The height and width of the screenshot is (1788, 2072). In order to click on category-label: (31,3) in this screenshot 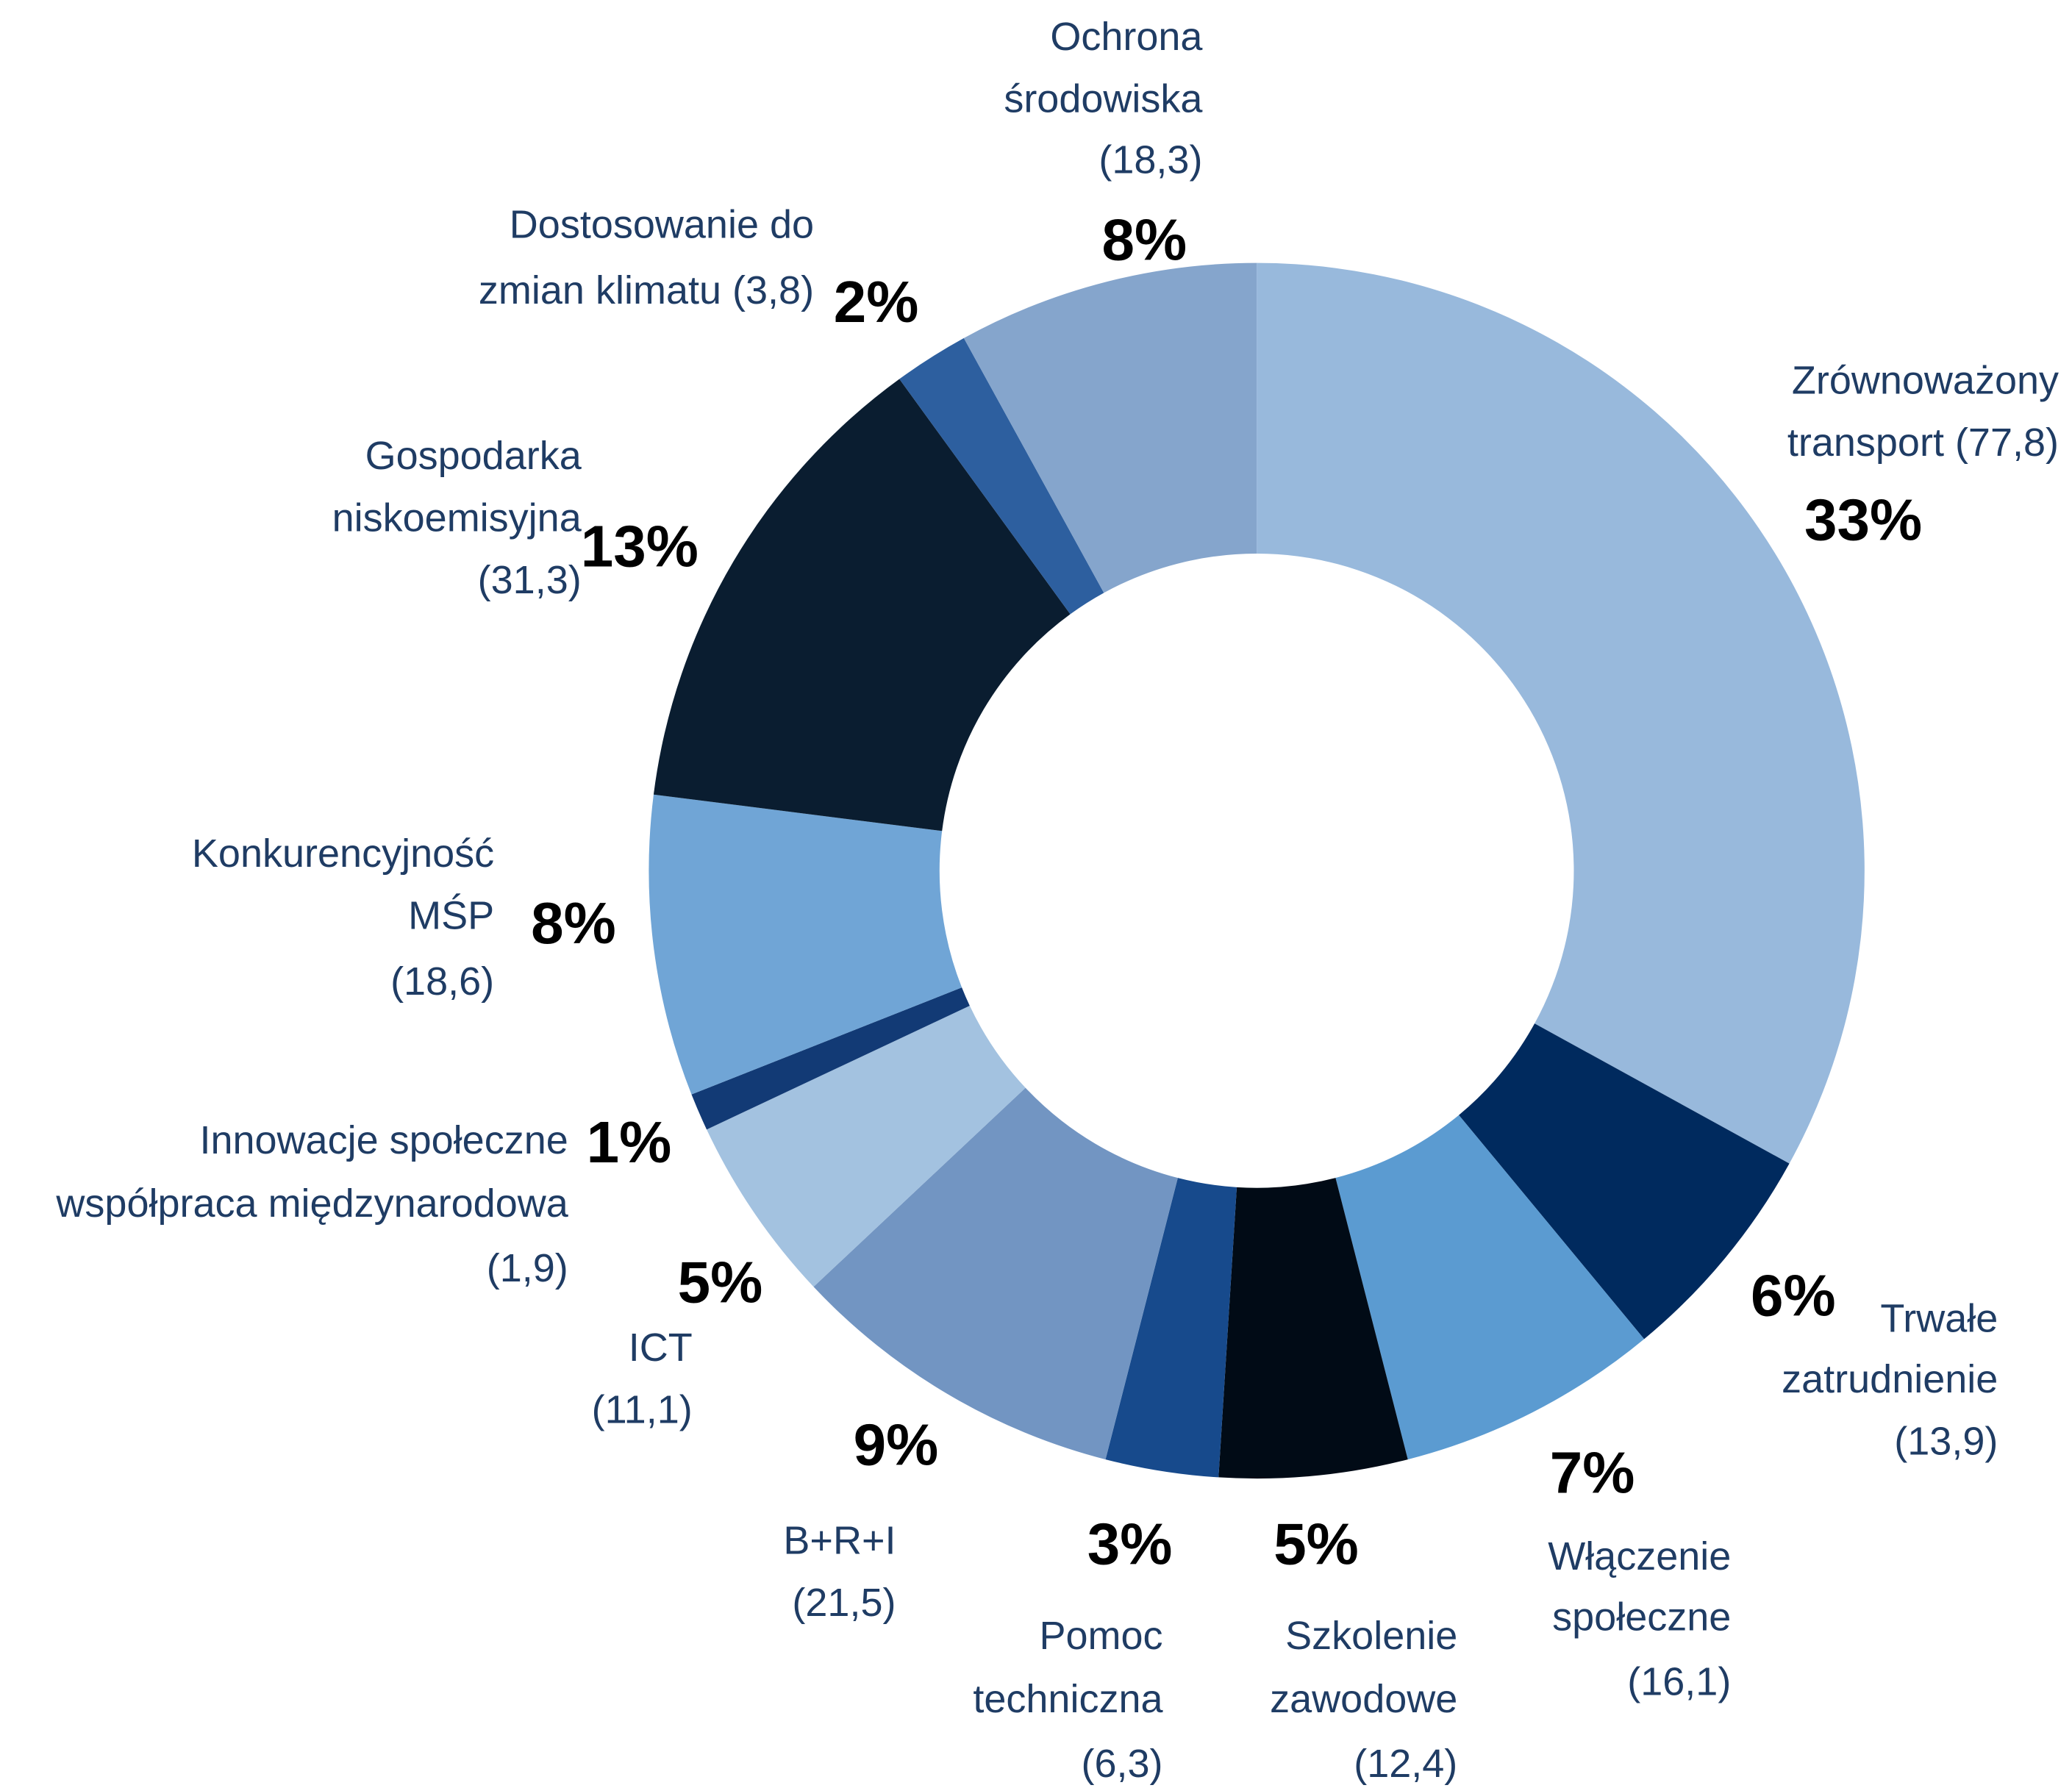, I will do `click(530, 580)`.